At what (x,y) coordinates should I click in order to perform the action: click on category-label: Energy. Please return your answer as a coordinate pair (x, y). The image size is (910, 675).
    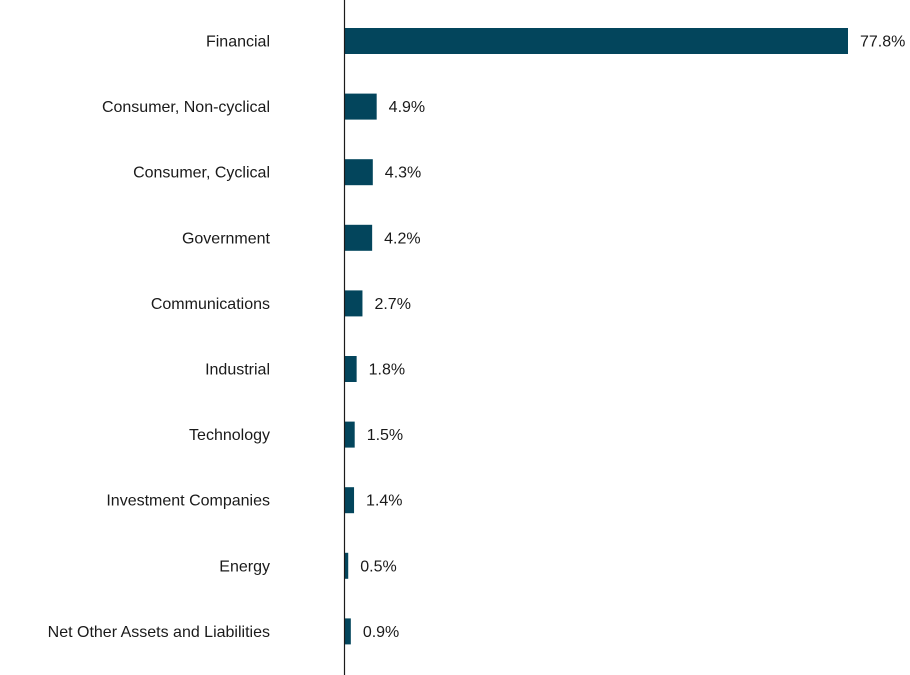
    Looking at the image, I should click on (244, 566).